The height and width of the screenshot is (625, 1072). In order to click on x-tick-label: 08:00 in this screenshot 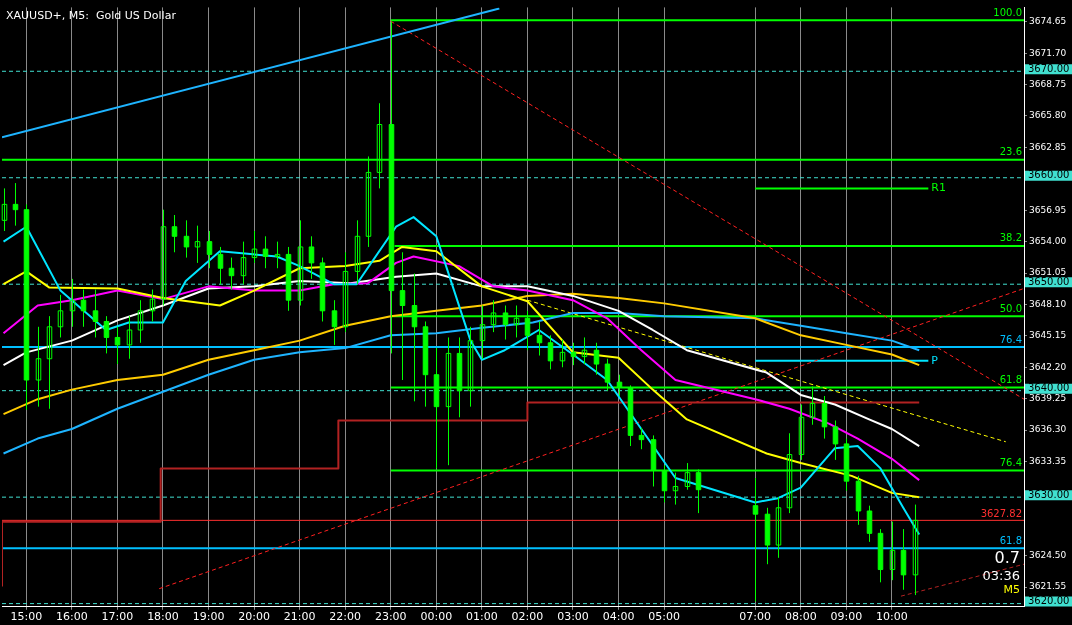, I will do `click(800, 617)`.